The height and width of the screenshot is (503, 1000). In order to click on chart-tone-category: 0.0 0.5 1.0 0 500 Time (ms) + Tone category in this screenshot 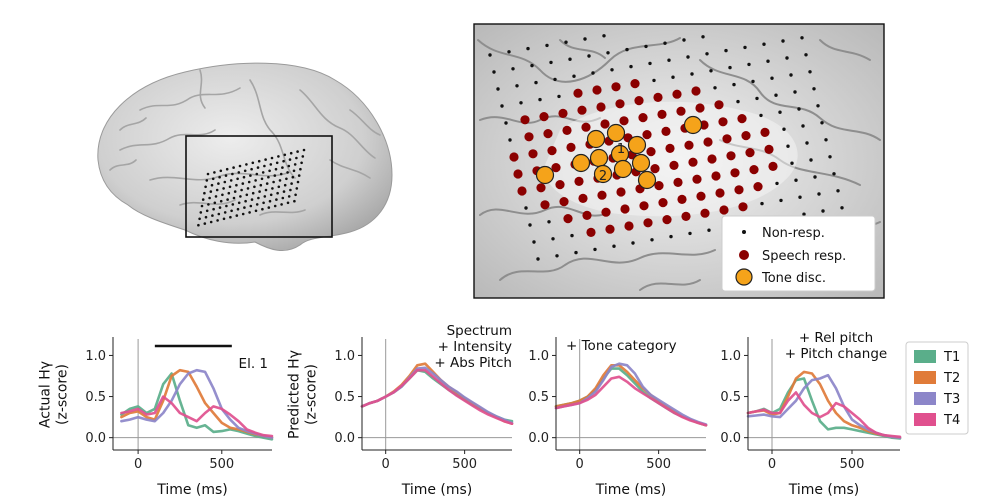, I will do `click(618, 417)`.